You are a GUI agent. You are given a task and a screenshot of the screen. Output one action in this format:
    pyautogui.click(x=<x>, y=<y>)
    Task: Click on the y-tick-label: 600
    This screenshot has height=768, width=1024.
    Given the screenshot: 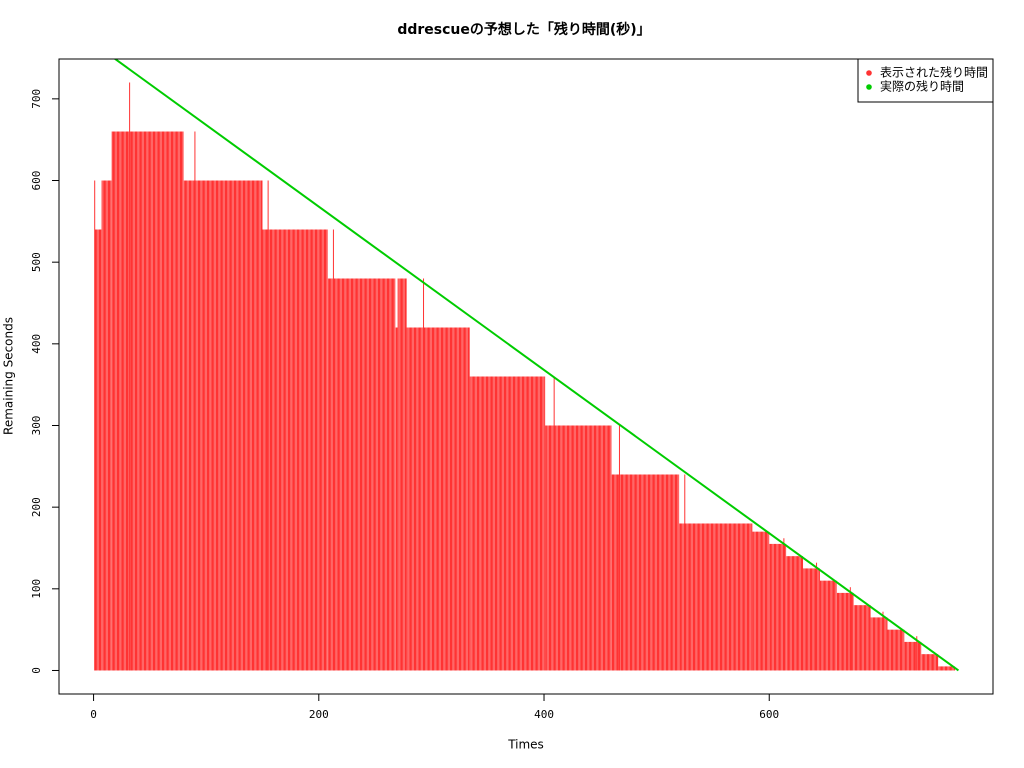 What is the action you would take?
    pyautogui.click(x=36, y=181)
    